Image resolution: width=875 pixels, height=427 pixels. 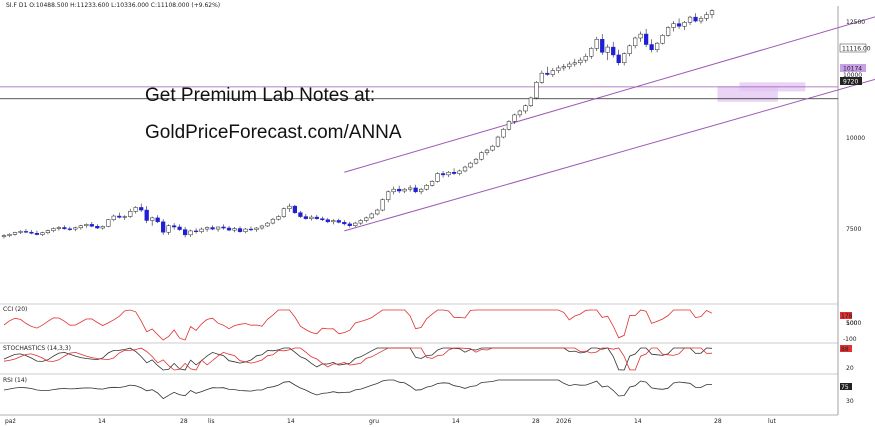 What do you see at coordinates (358, 325) in the screenshot?
I see `cci-line` at bounding box center [358, 325].